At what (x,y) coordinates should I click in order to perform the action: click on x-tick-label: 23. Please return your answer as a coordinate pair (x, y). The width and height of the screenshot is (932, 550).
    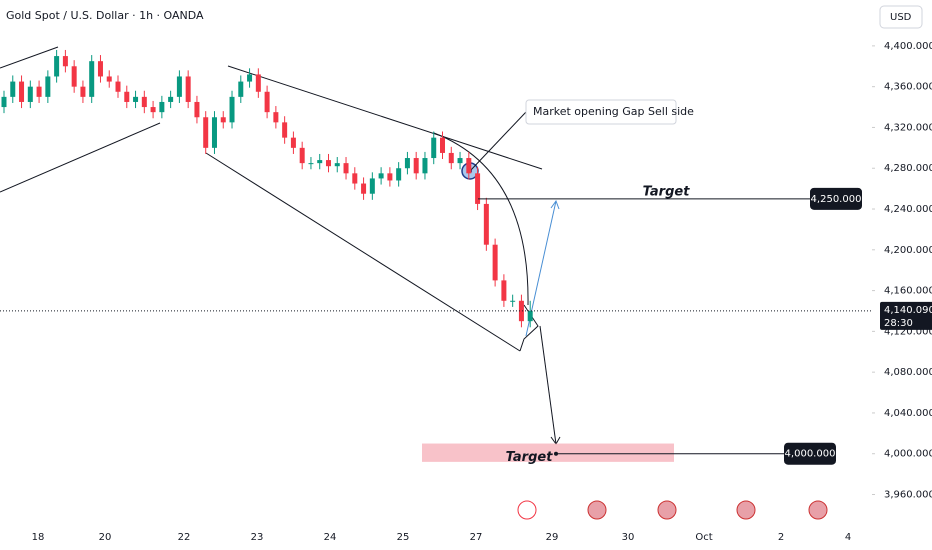
    Looking at the image, I should click on (257, 537).